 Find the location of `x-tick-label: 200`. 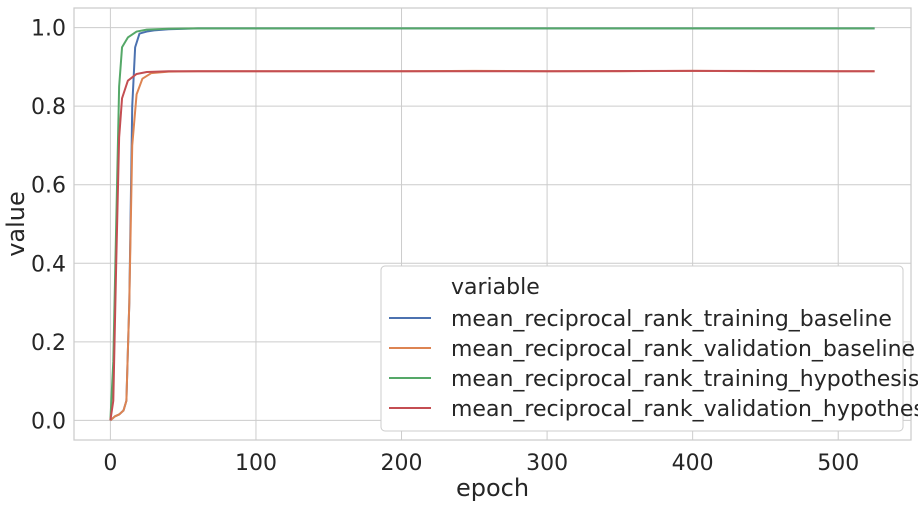

x-tick-label: 200 is located at coordinates (402, 463).